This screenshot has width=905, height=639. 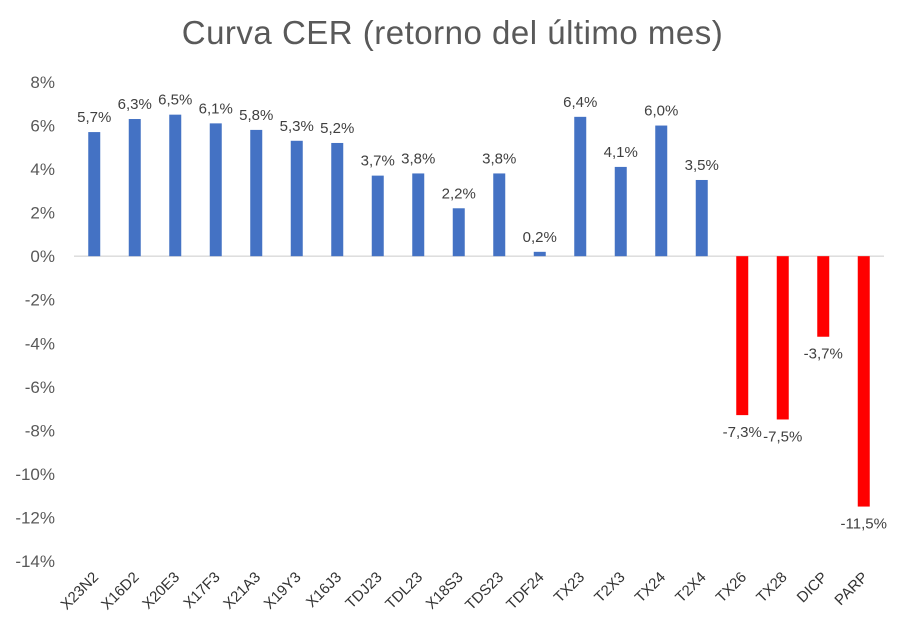 I want to click on data-label: 6,3%, so click(x=135, y=104).